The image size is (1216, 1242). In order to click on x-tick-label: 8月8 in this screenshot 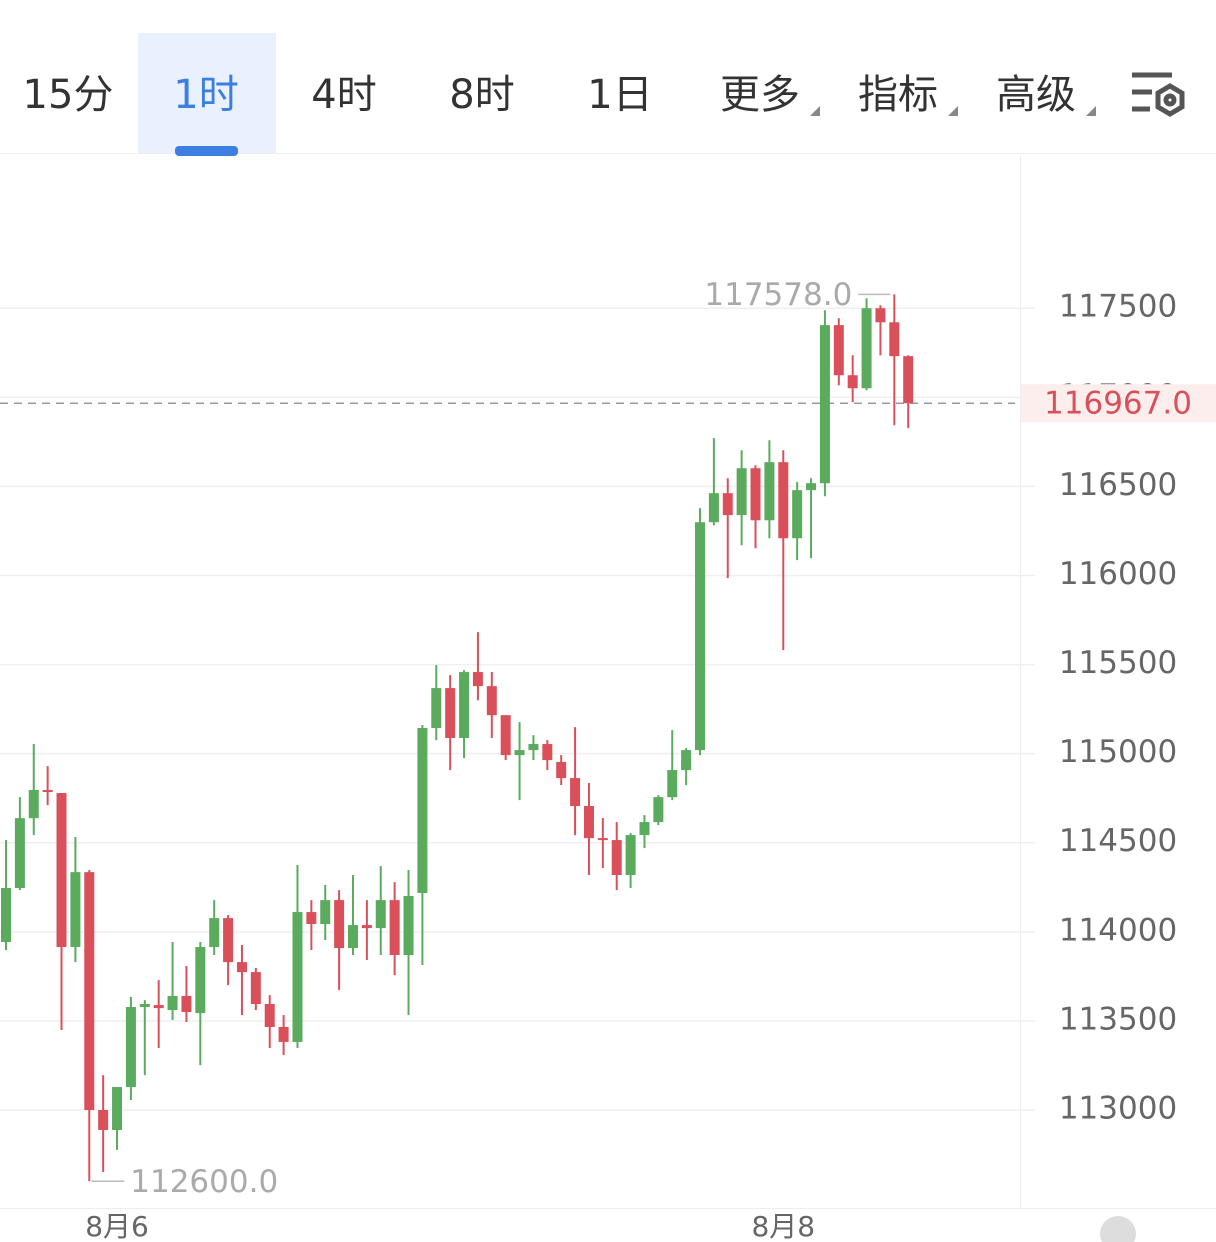, I will do `click(783, 1226)`.